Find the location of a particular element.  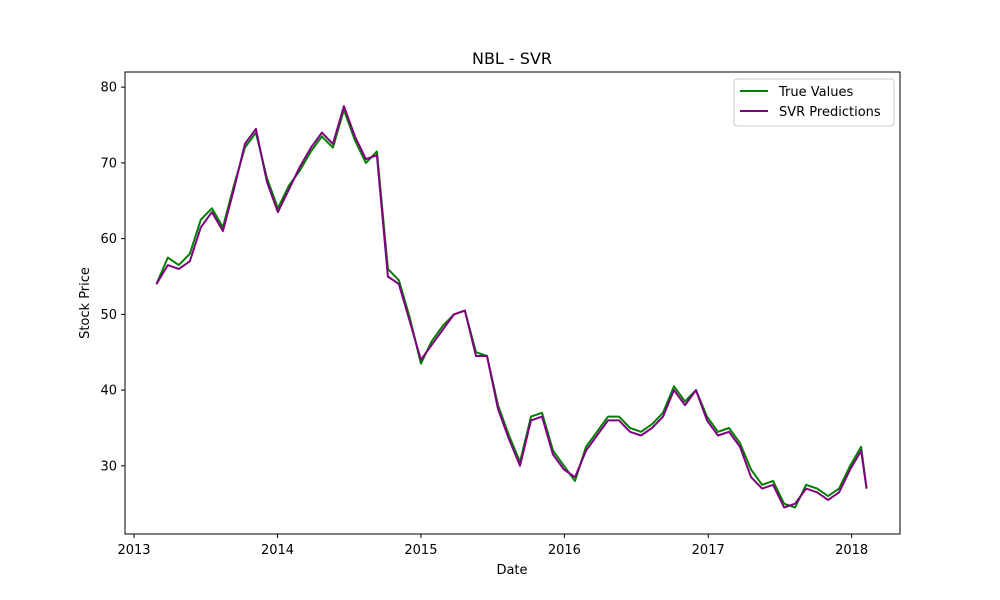

x-axis-label: Date is located at coordinates (511, 570).